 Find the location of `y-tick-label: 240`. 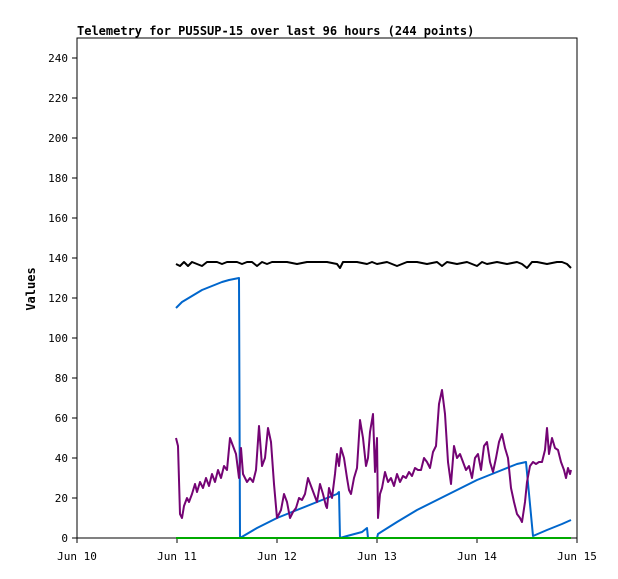

y-tick-label: 240 is located at coordinates (58, 58).